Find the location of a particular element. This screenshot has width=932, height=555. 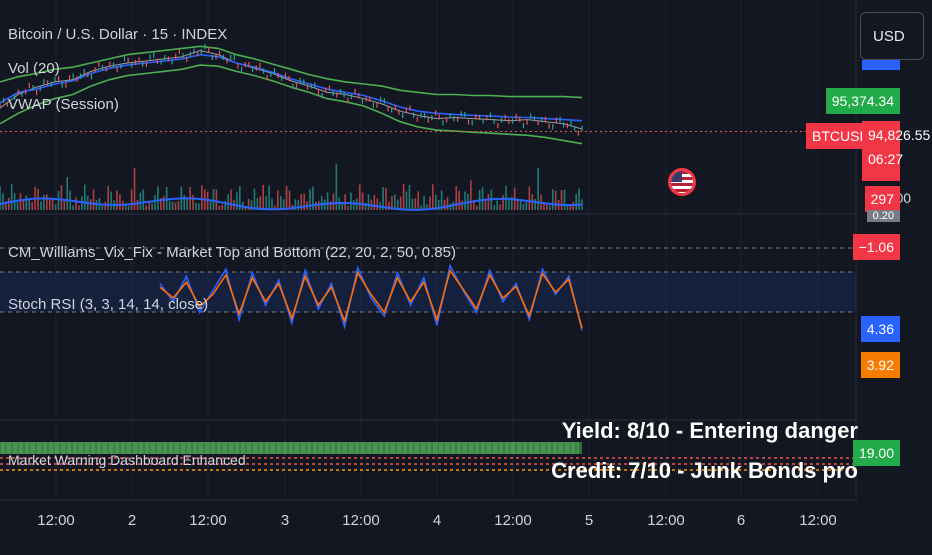

stoch-d-tag: 3.92 is located at coordinates (880, 365).